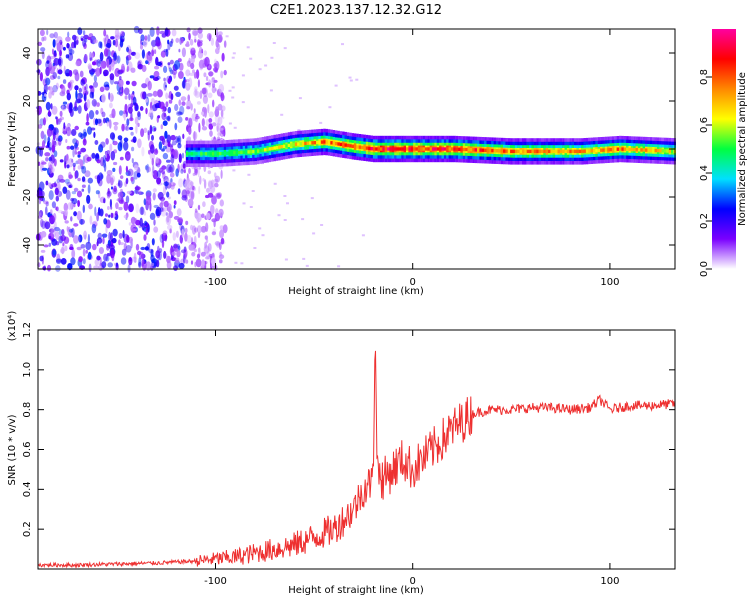  I want to click on x-tick-label: 0, so click(413, 581).